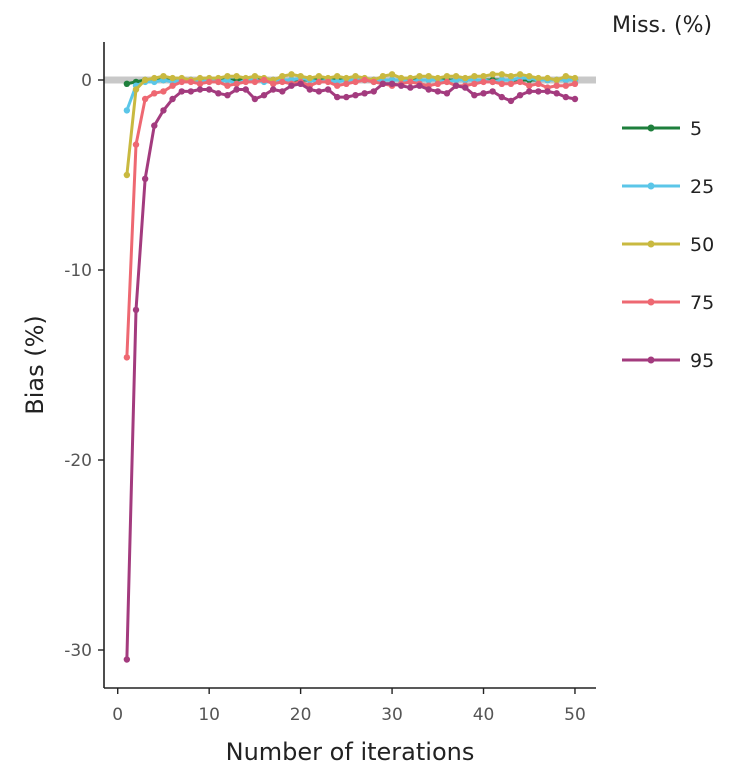  What do you see at coordinates (392, 715) in the screenshot?
I see `x-tick-label: 30` at bounding box center [392, 715].